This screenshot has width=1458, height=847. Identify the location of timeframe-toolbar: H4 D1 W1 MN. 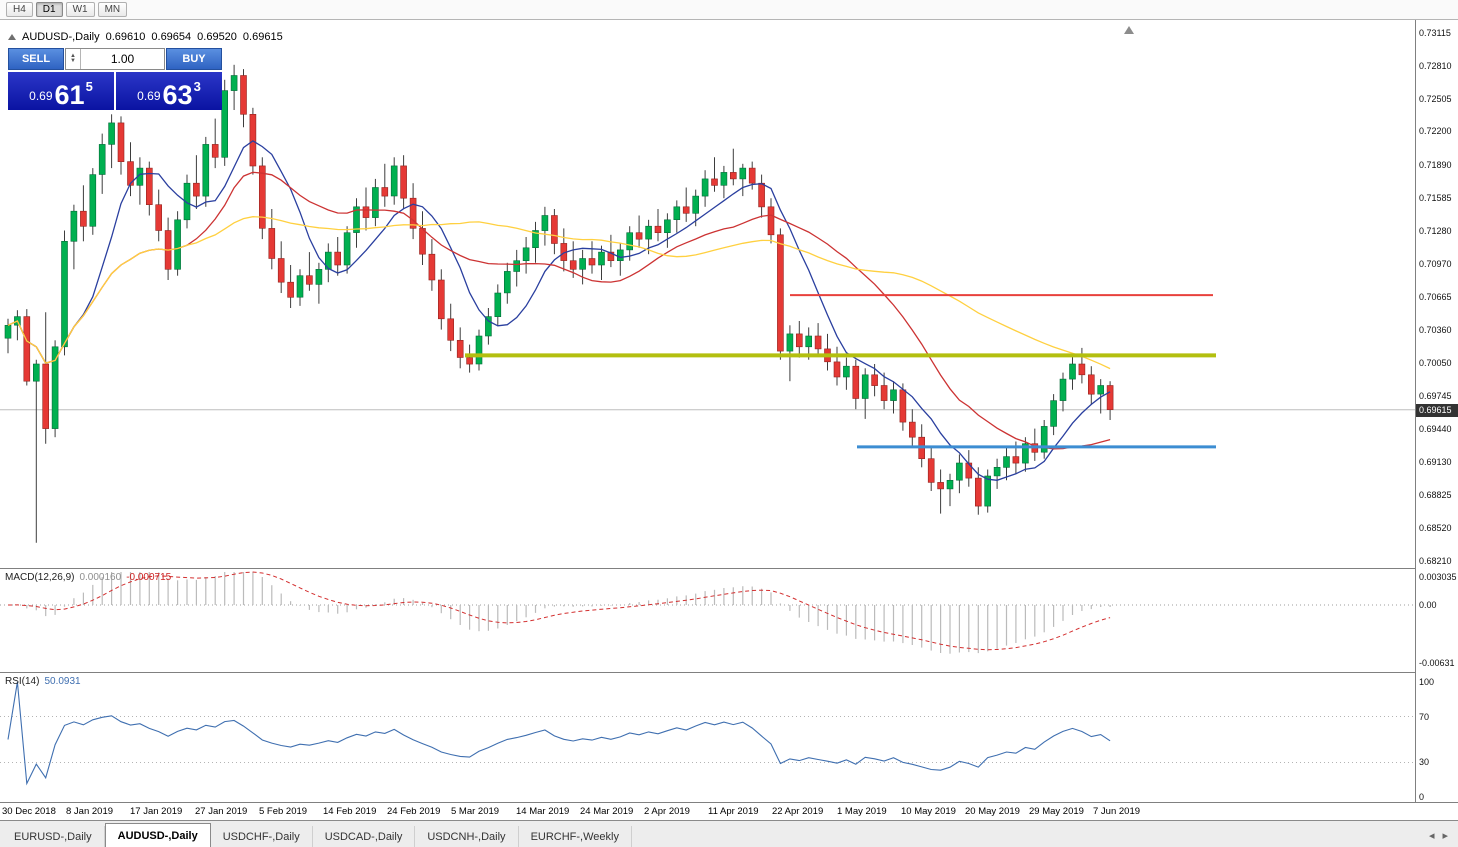
(729, 10).